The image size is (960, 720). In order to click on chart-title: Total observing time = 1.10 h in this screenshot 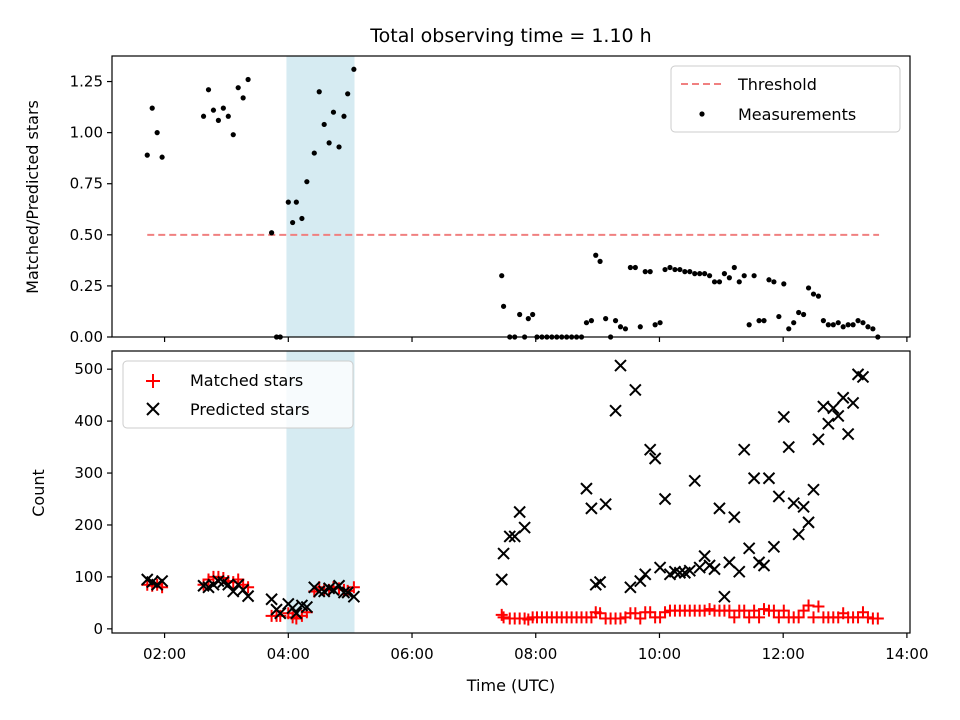, I will do `click(510, 36)`.